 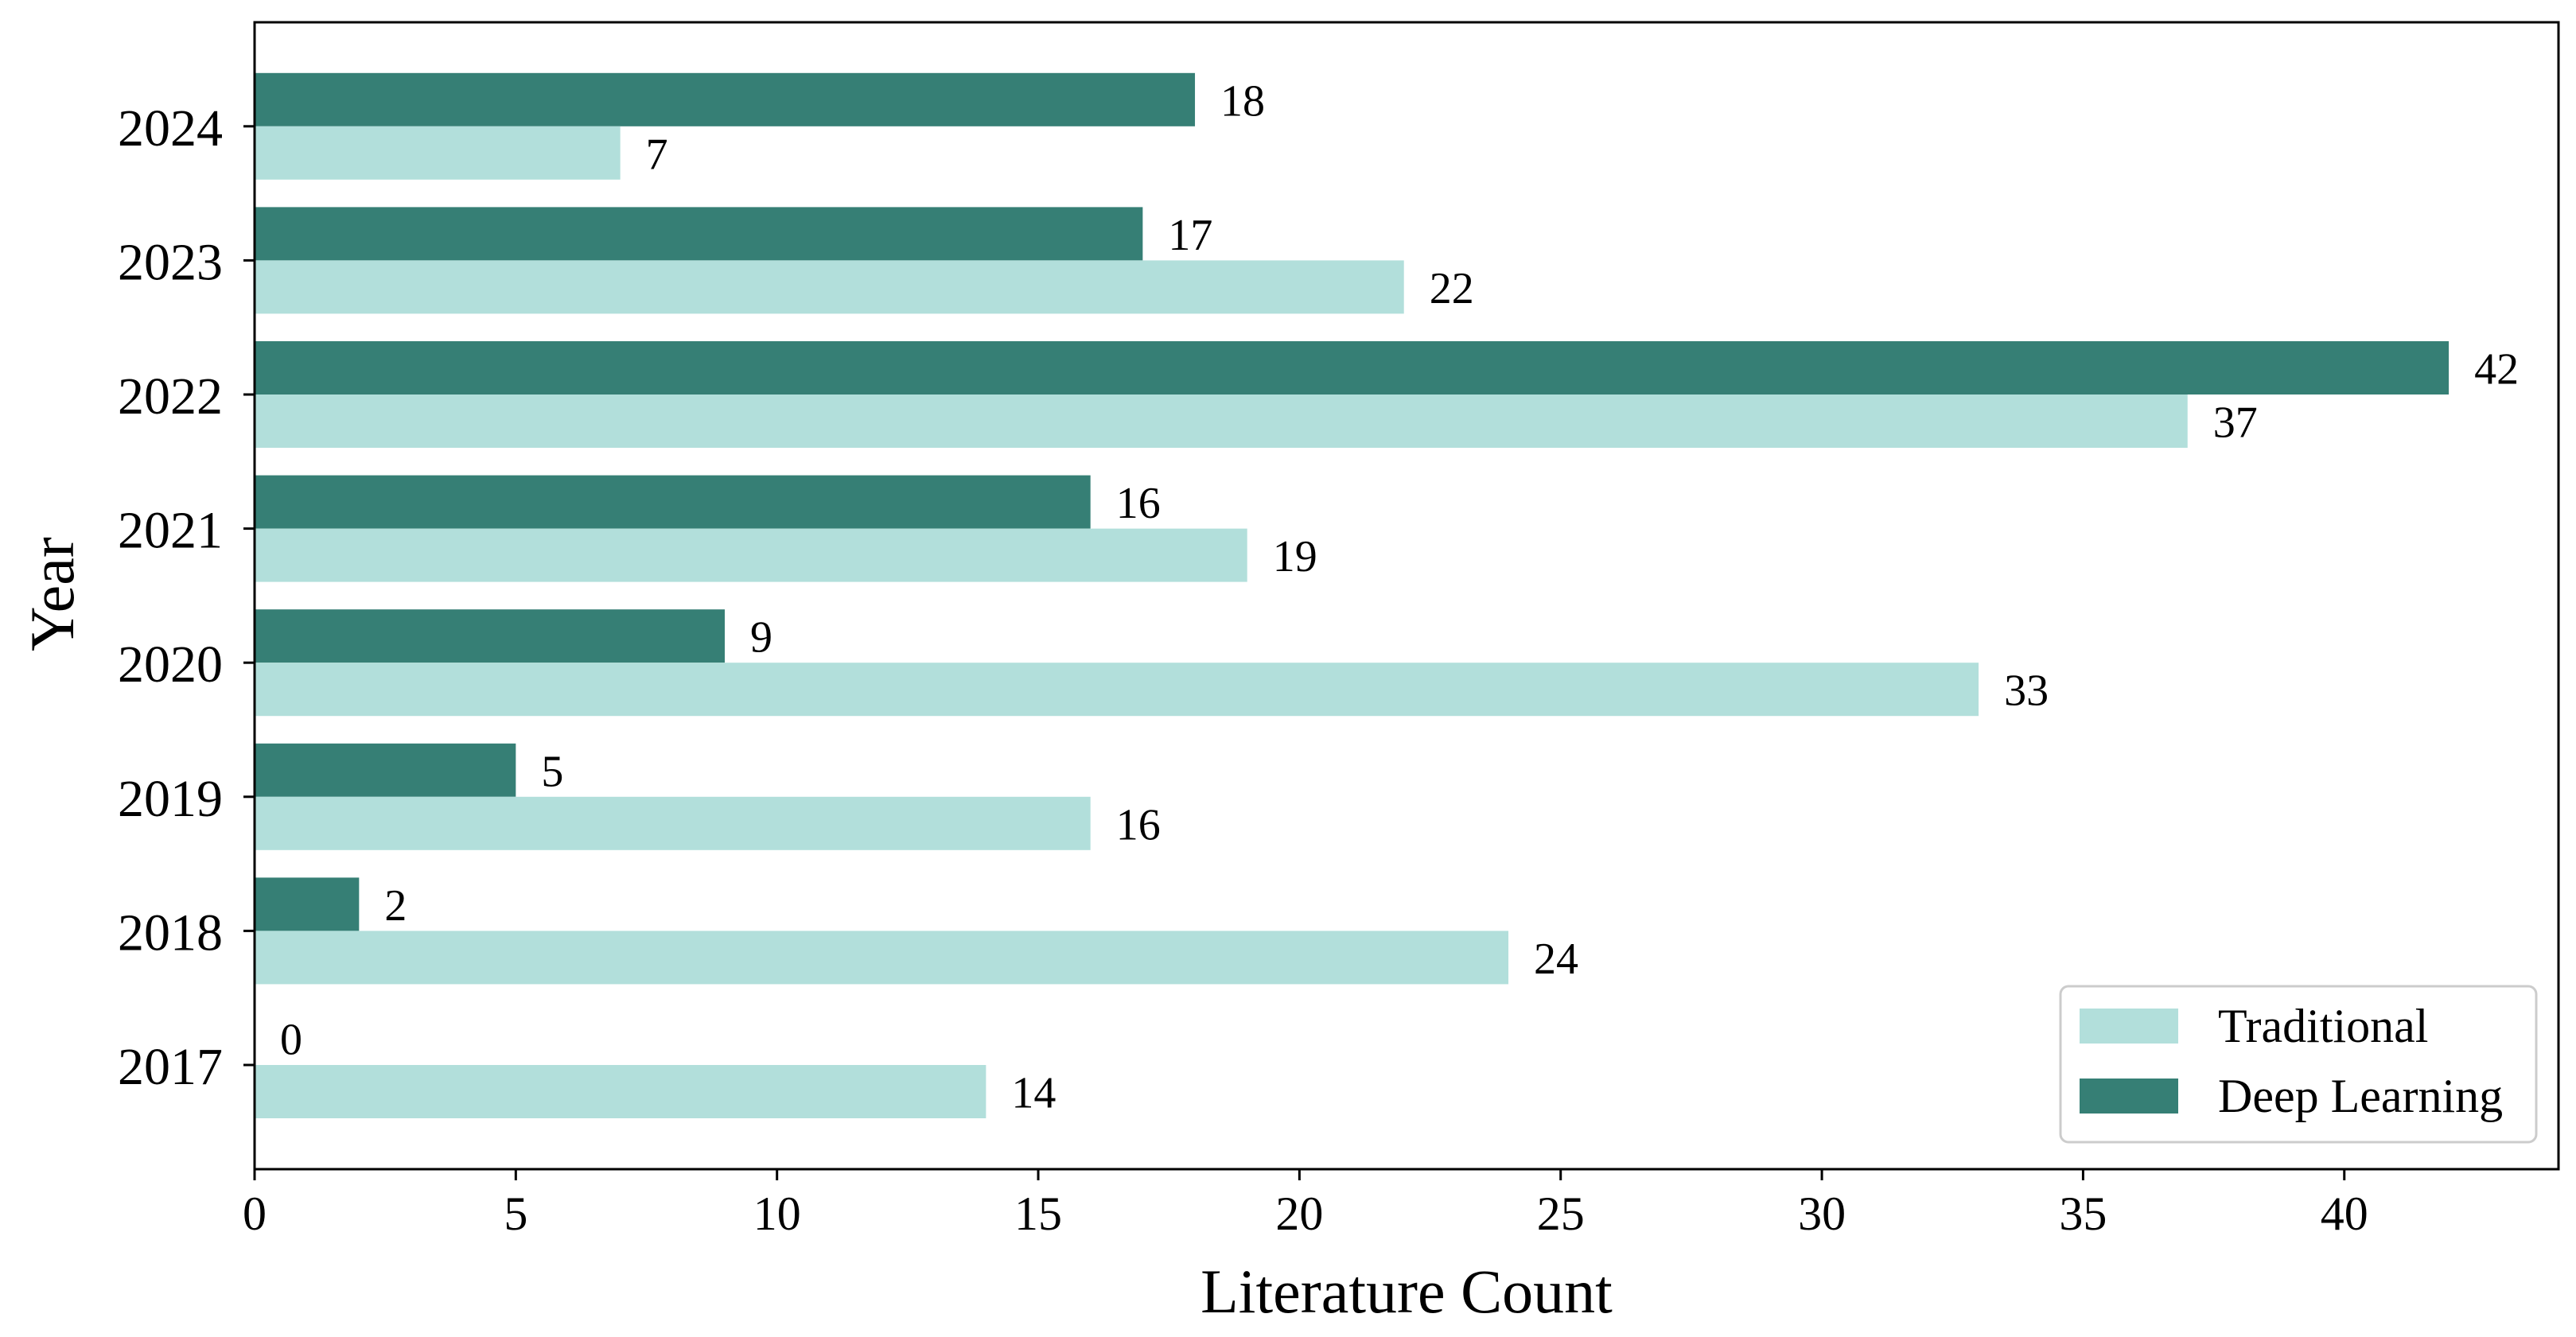 What do you see at coordinates (1190, 235) in the screenshot?
I see `data-label-deep-learning-2023: 17` at bounding box center [1190, 235].